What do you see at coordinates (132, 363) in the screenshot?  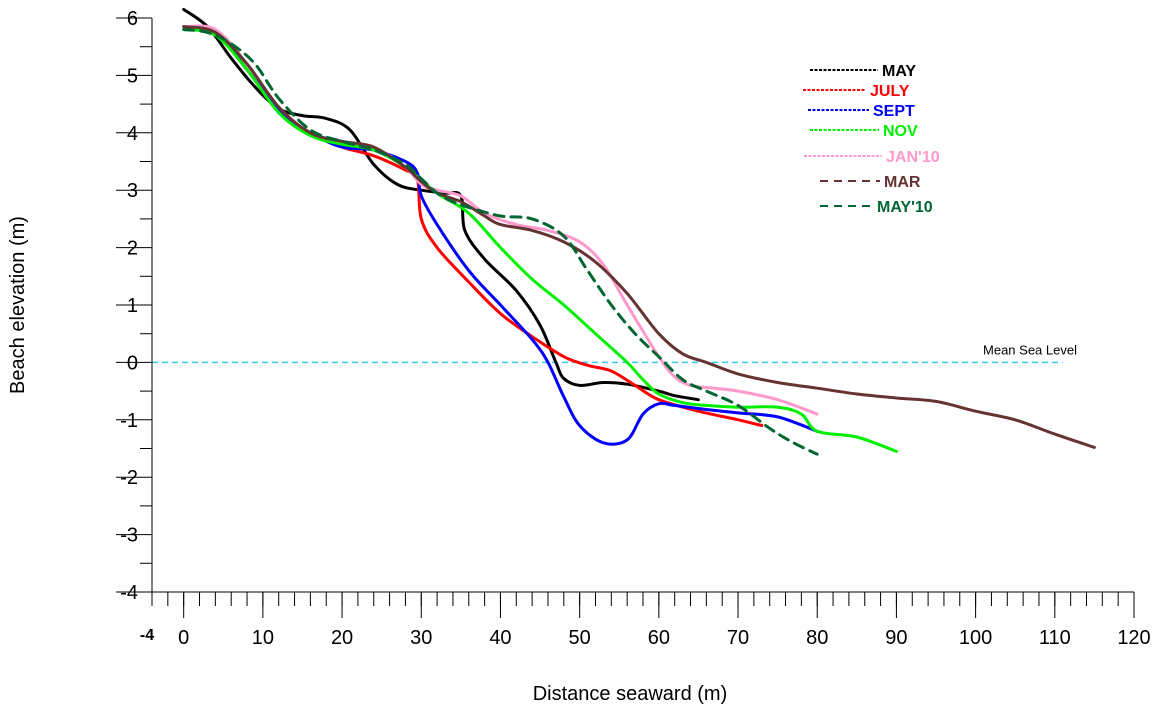 I see `y-tick-label: 0` at bounding box center [132, 363].